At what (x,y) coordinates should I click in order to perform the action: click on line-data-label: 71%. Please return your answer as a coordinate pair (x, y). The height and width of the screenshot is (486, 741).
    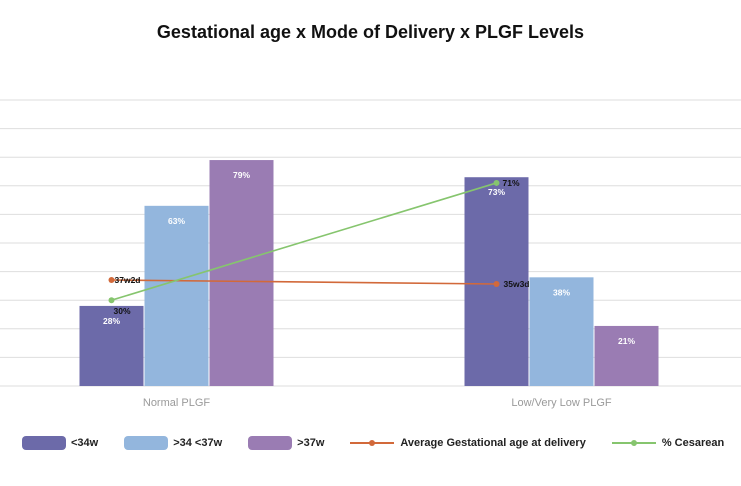
    Looking at the image, I should click on (511, 183).